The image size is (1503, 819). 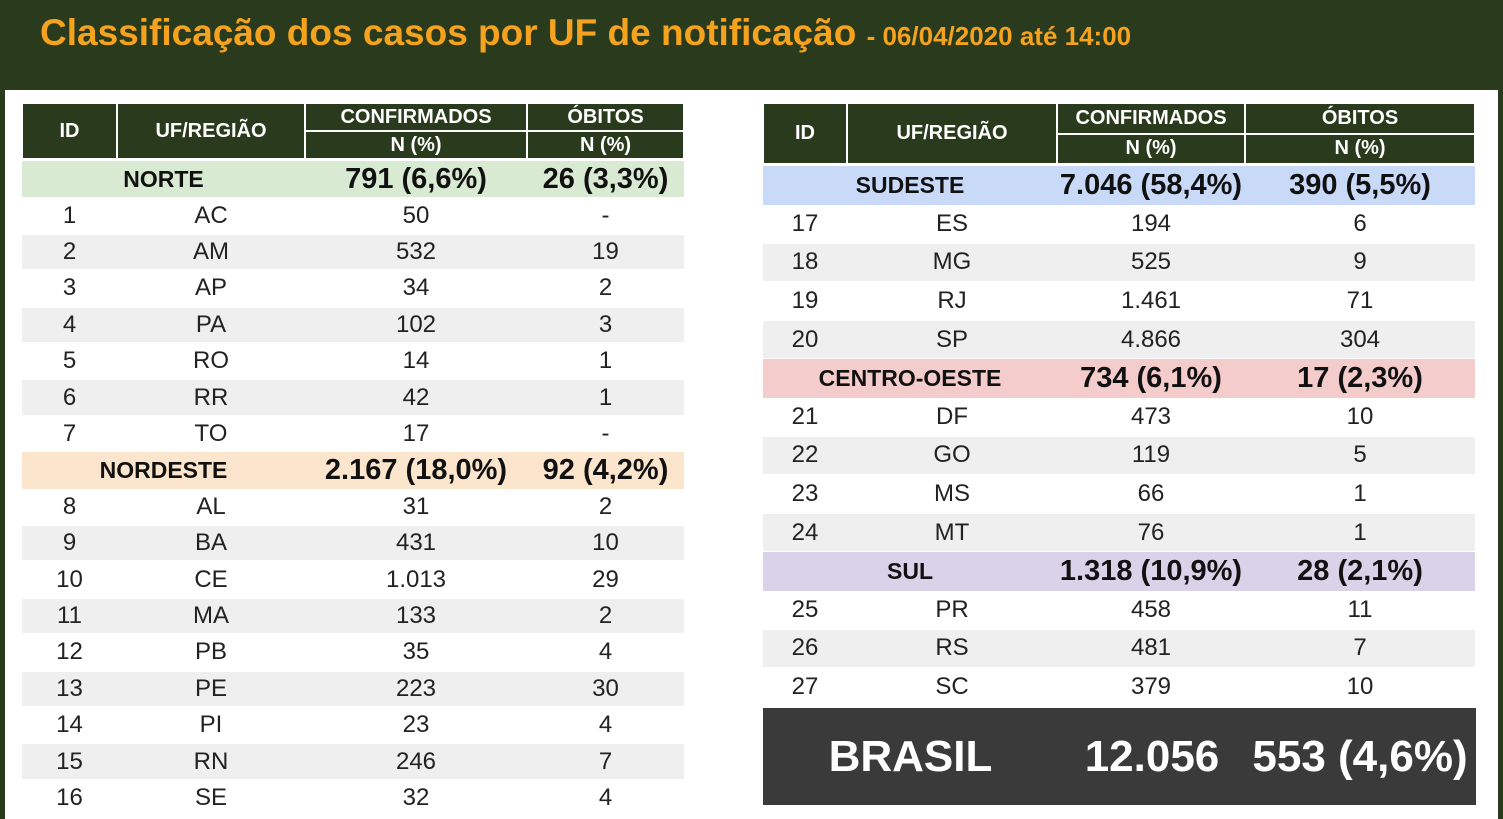 I want to click on total-confirmed: 12.056, so click(x=1152, y=756).